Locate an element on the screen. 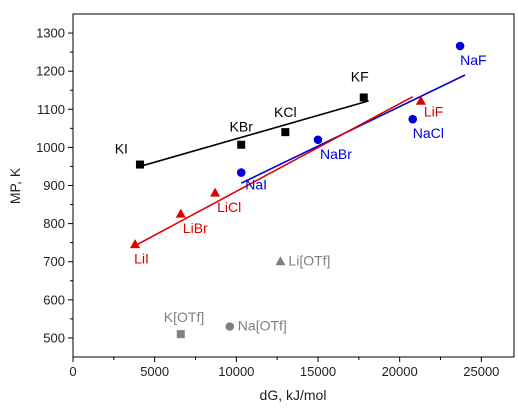 The image size is (518, 408). marker-lii is located at coordinates (135, 244).